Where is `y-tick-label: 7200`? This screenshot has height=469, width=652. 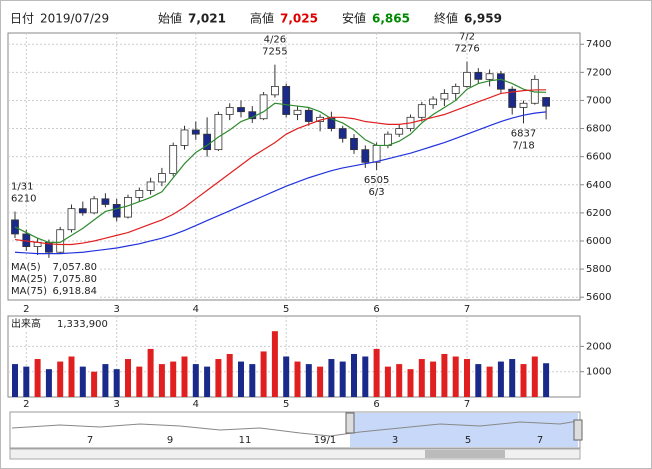
y-tick-label: 7200 is located at coordinates (598, 72).